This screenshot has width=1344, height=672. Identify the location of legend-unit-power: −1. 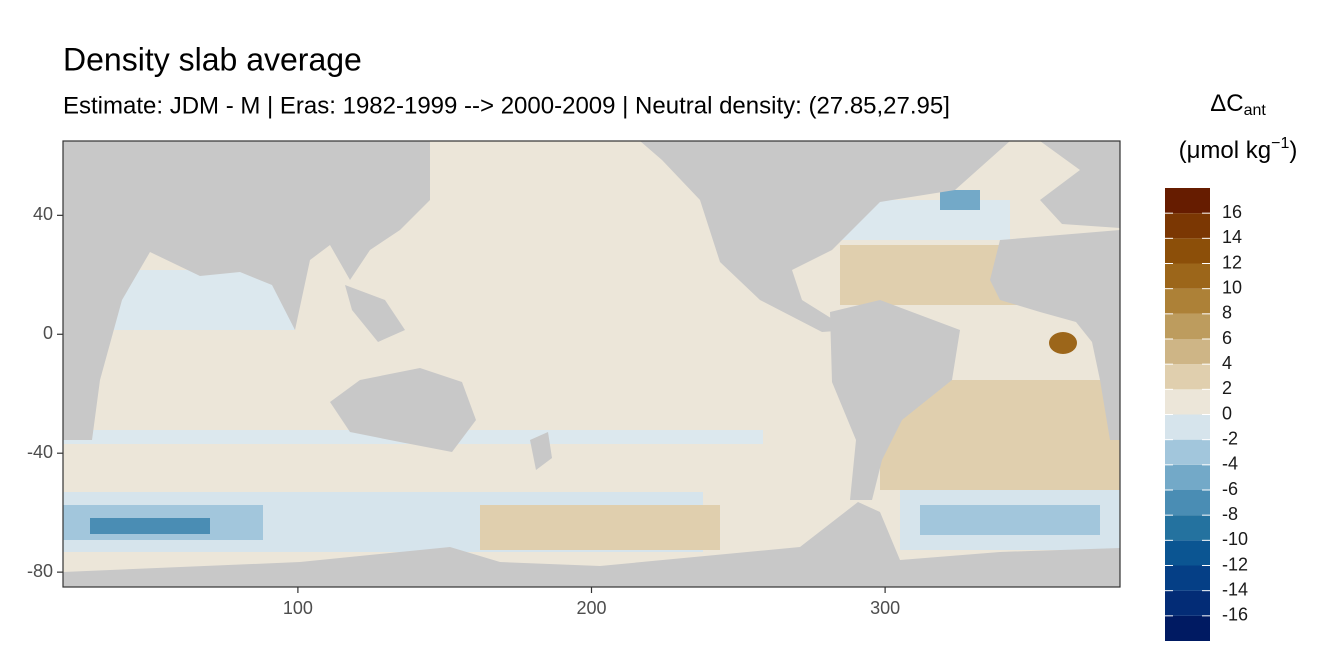
(1280, 143).